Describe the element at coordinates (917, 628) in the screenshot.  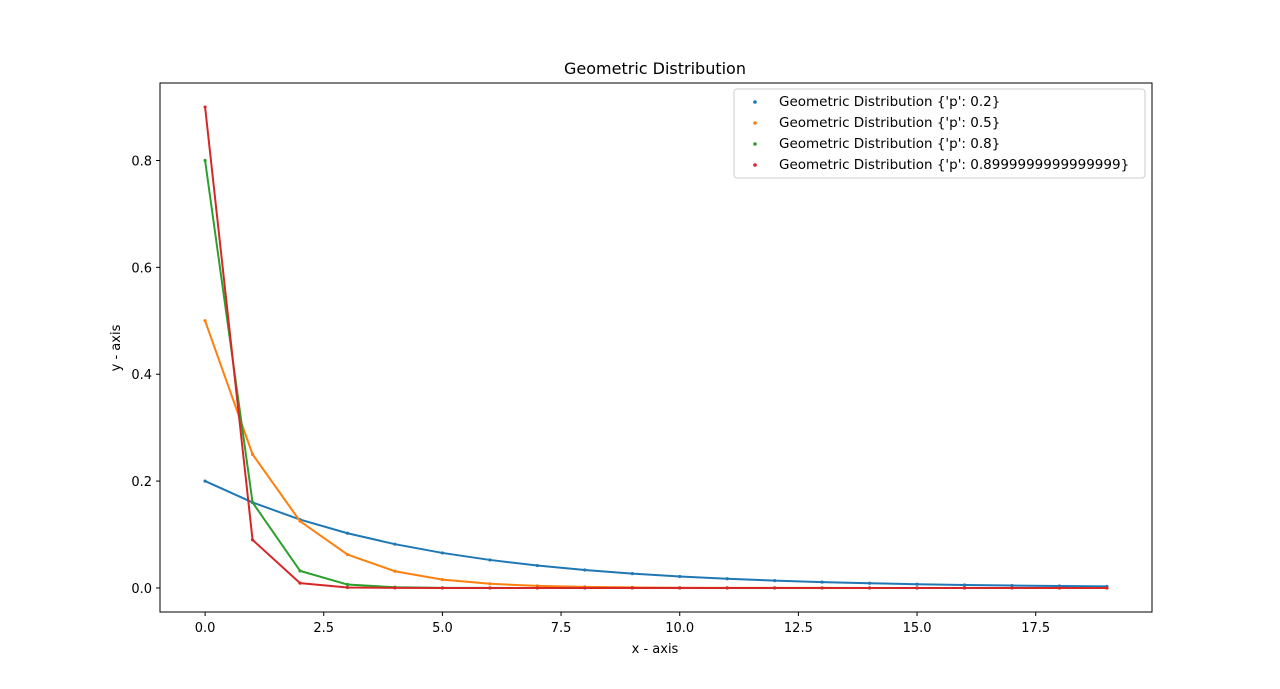
I see `x-tick-label: 15.0` at that location.